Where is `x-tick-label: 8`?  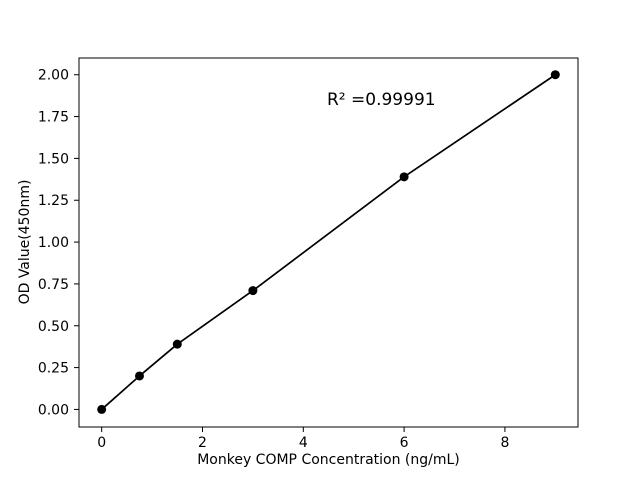
x-tick-label: 8 is located at coordinates (504, 443).